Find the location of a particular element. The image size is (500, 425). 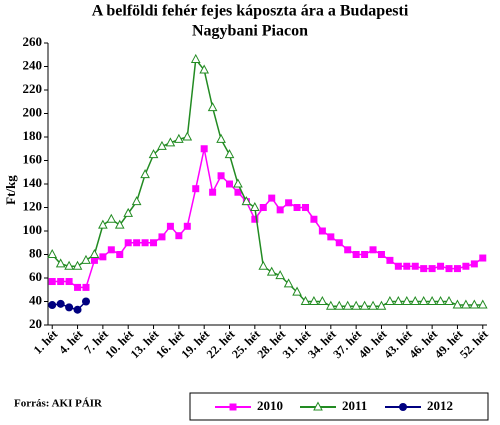

y-tick-label: 180 is located at coordinates (33, 135).